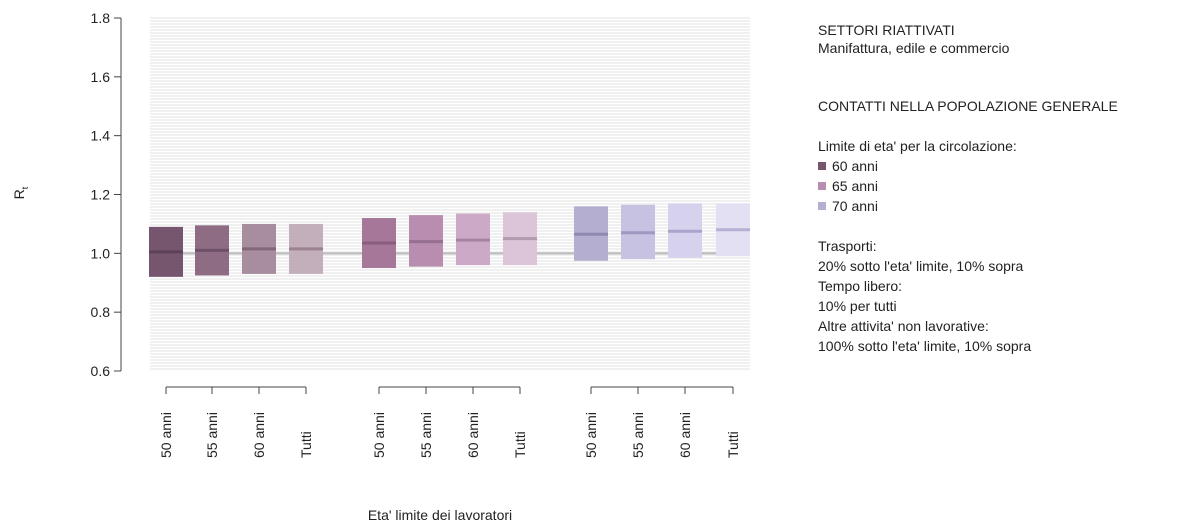 This screenshot has width=1180, height=529. Describe the element at coordinates (101, 195) in the screenshot. I see `y-tick-label: 1.2` at that location.